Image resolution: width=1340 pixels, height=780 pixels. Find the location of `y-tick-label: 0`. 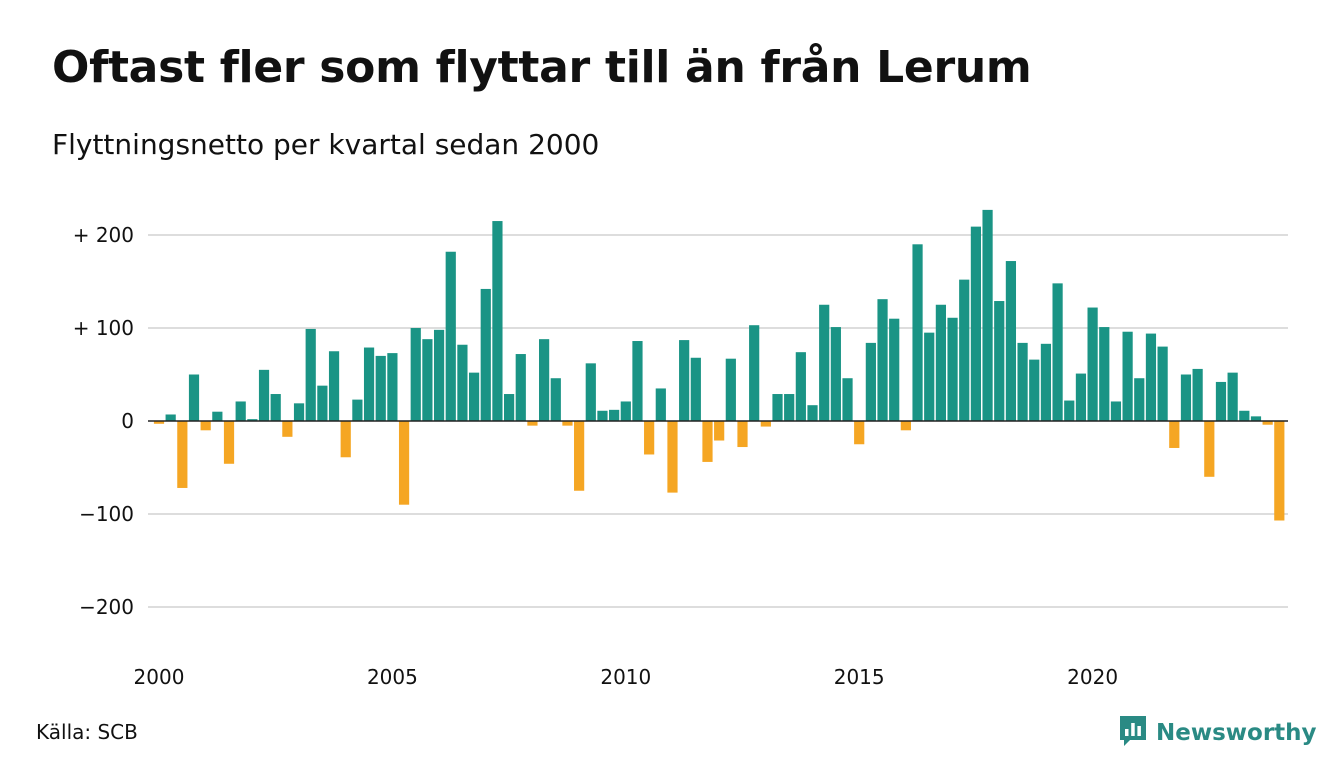

y-tick-label: 0 is located at coordinates (127, 421).